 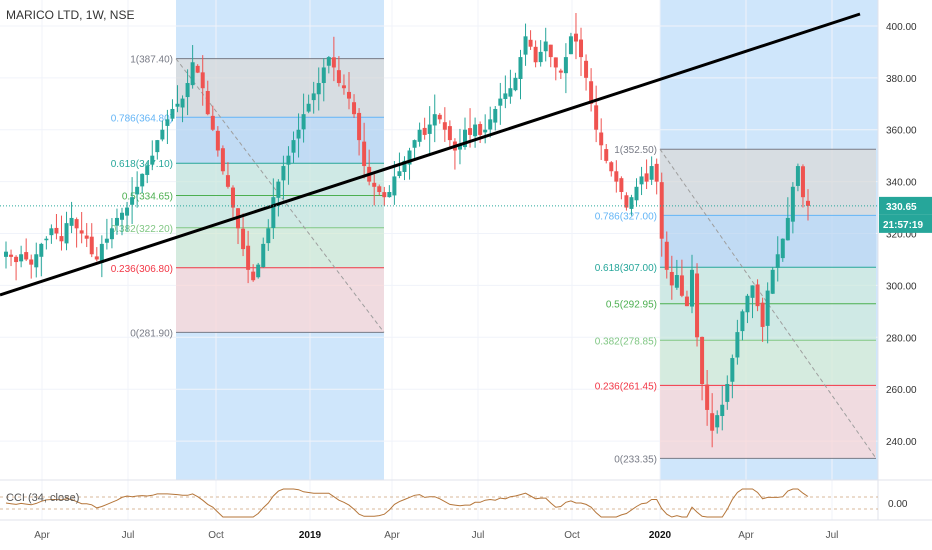 I want to click on fib-level-label: 1(387.40), so click(x=151, y=60).